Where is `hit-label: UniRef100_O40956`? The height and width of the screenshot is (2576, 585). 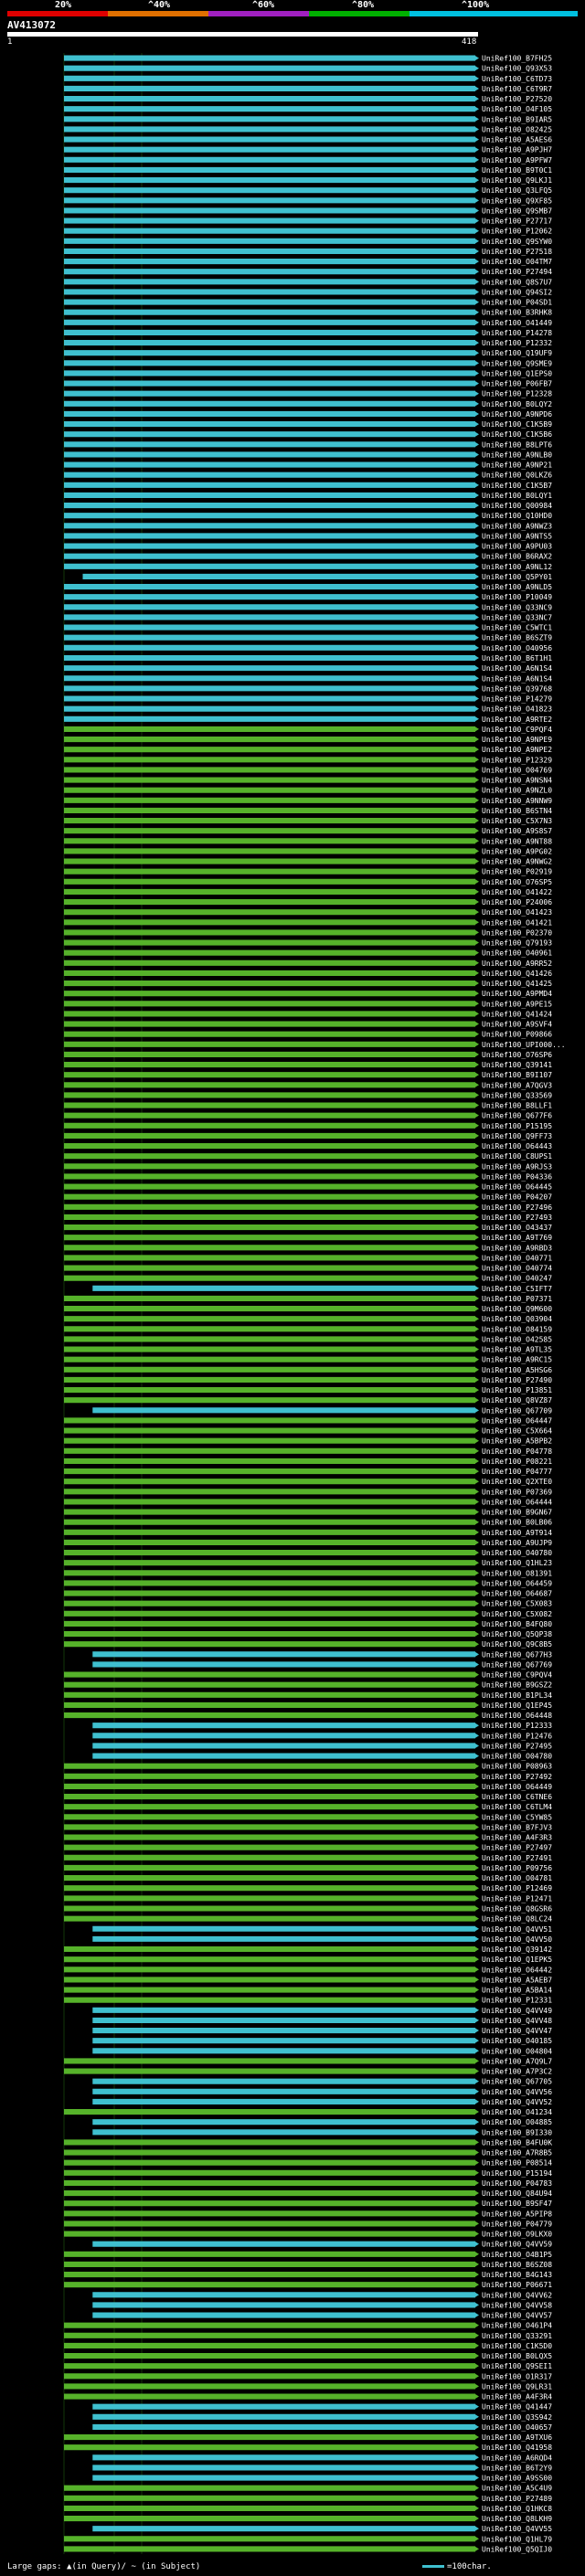 hit-label: UniRef100_O40956 is located at coordinates (517, 648).